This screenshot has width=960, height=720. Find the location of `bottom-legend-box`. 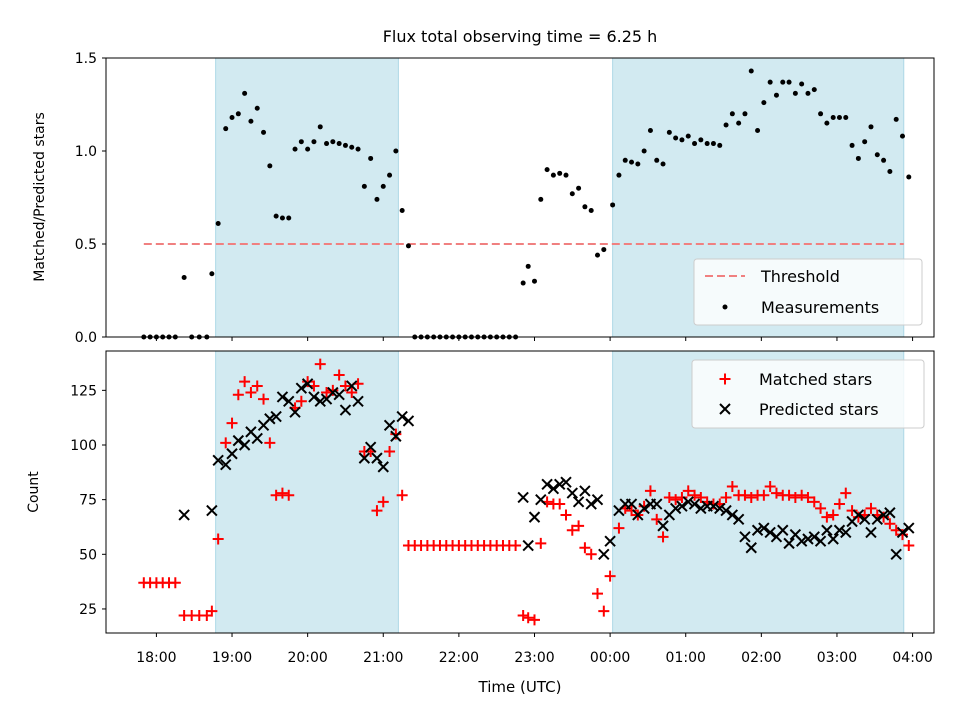

bottom-legend-box is located at coordinates (808, 394).